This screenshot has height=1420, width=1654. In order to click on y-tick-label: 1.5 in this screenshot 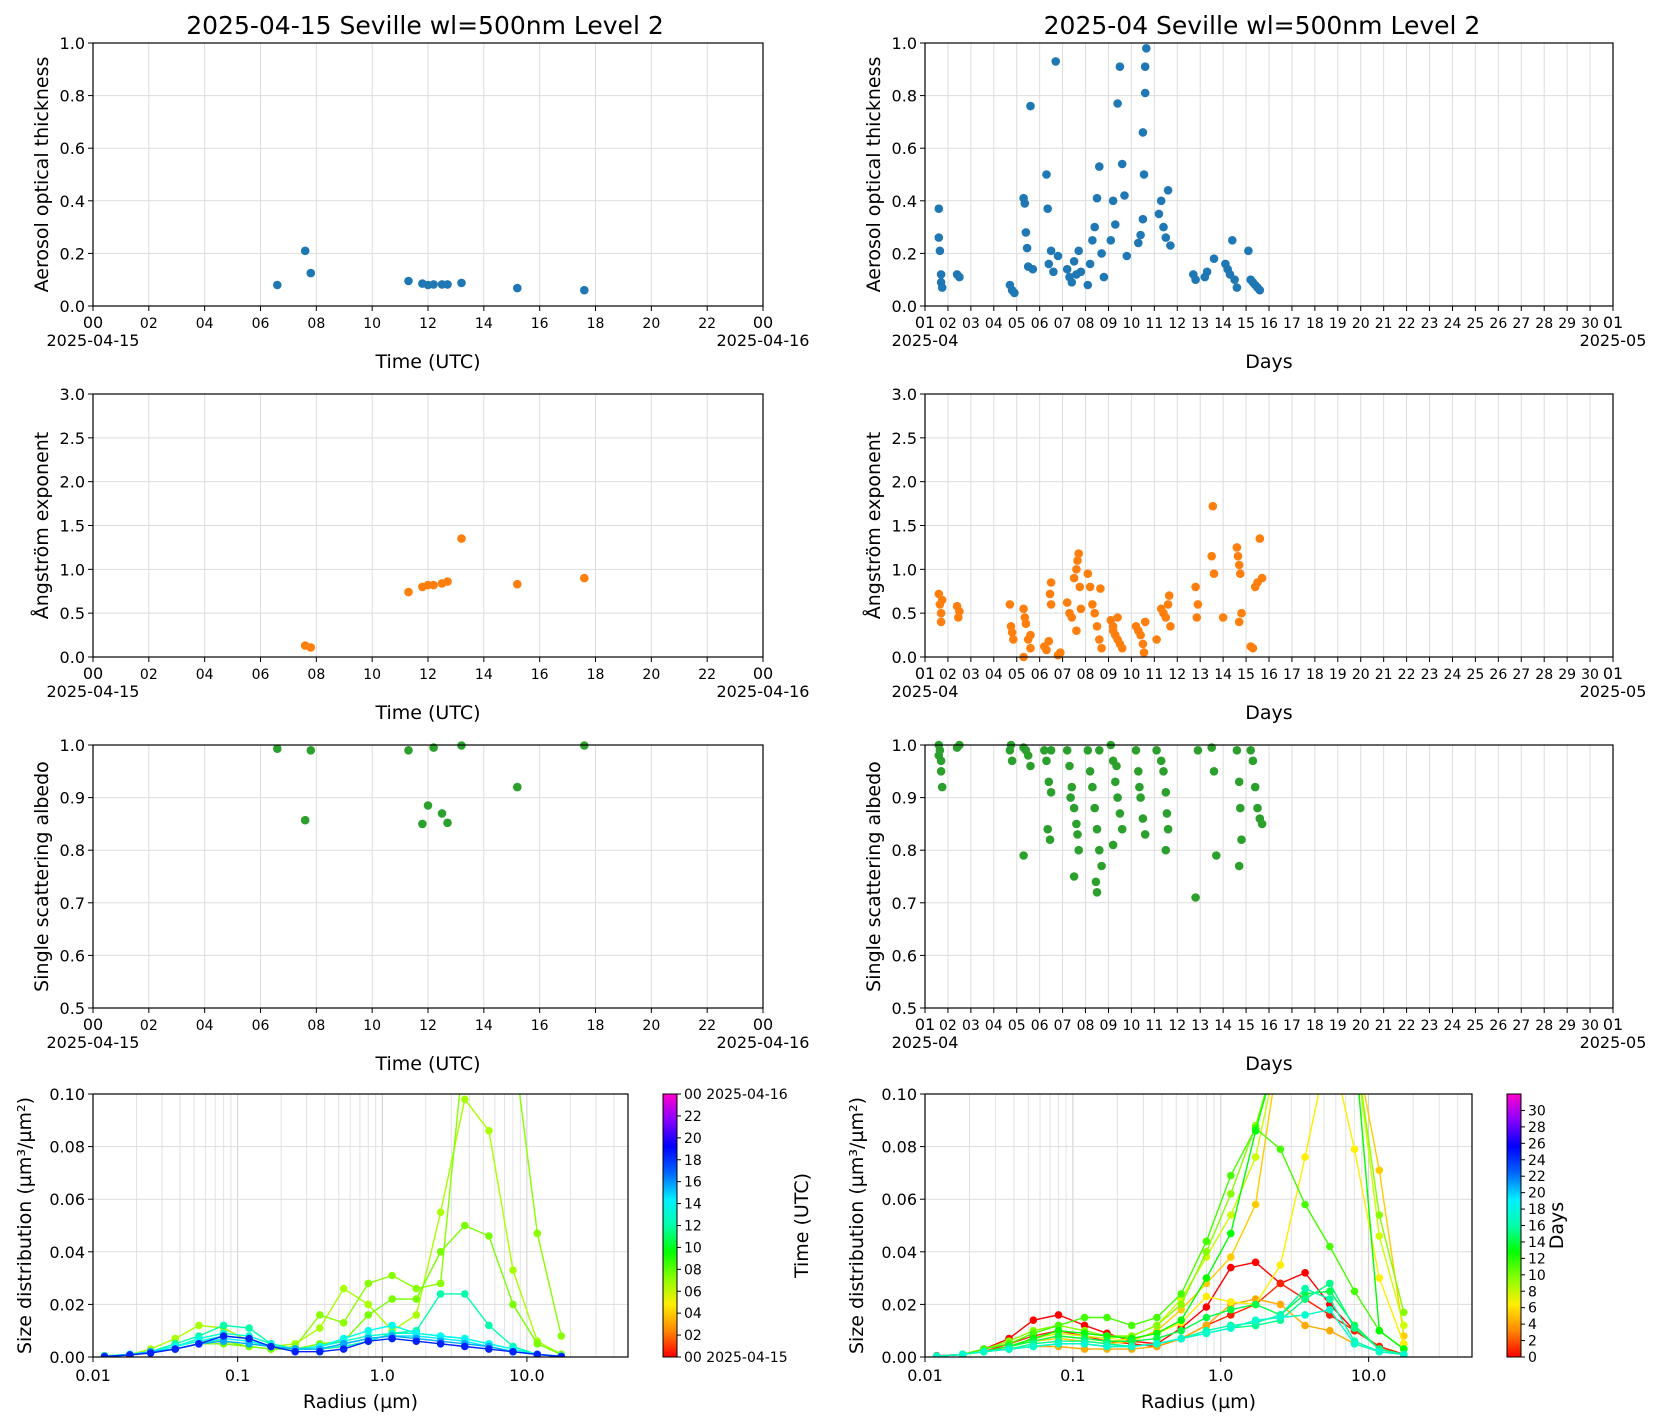, I will do `click(904, 526)`.